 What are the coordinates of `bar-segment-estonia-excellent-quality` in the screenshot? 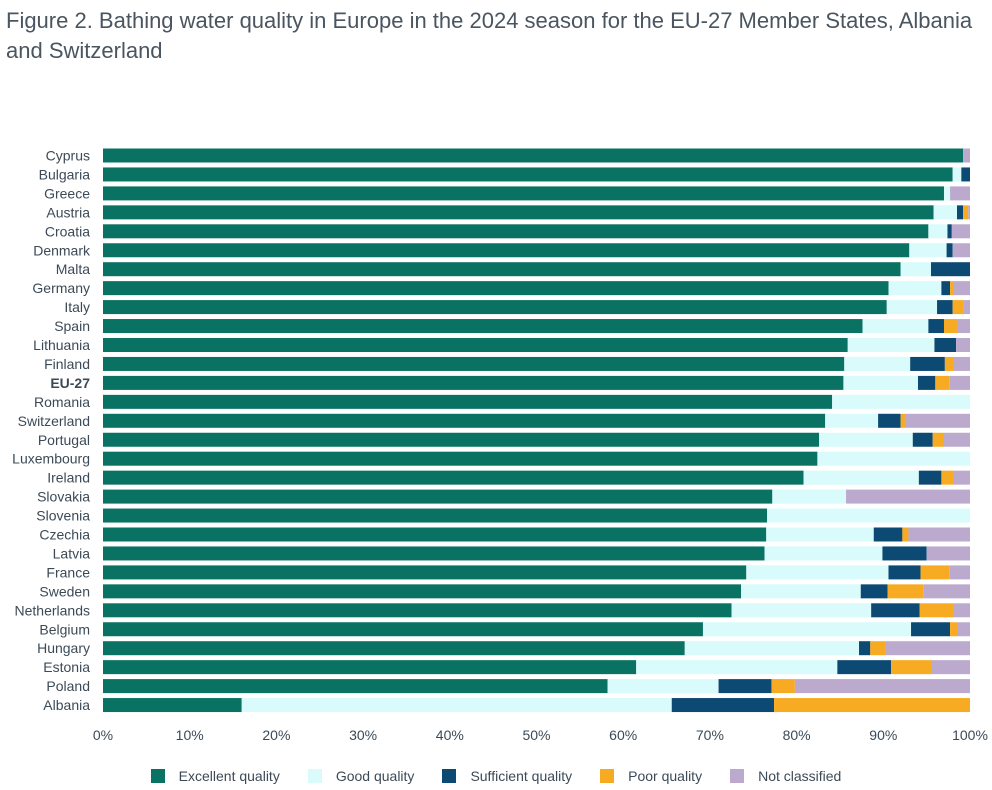 It's located at (370, 667).